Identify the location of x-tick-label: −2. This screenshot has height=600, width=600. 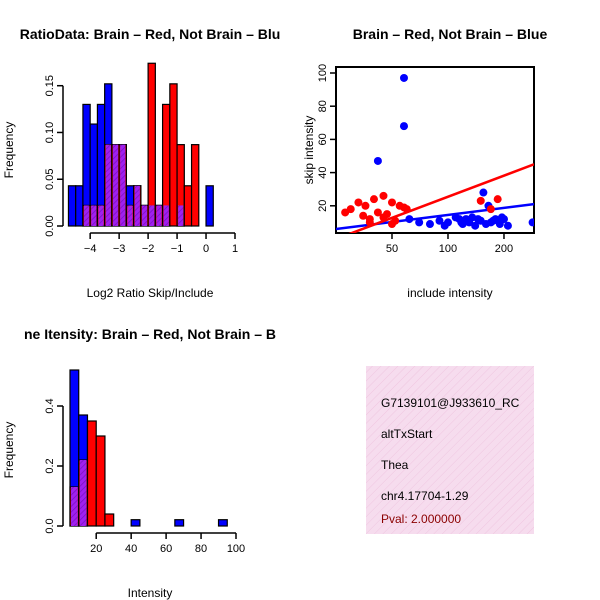
(148, 249).